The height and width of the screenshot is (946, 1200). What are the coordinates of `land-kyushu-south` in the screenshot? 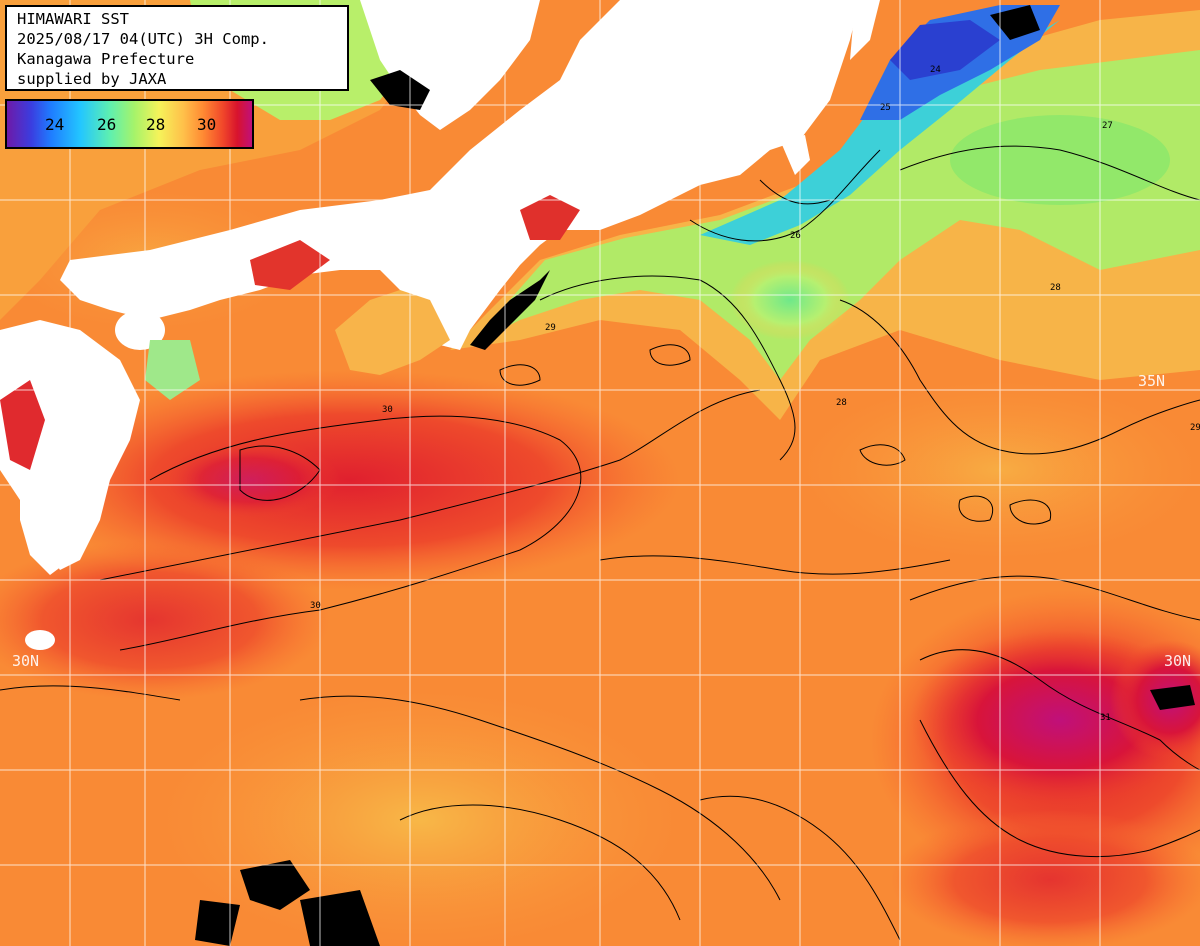 It's located at (50, 522).